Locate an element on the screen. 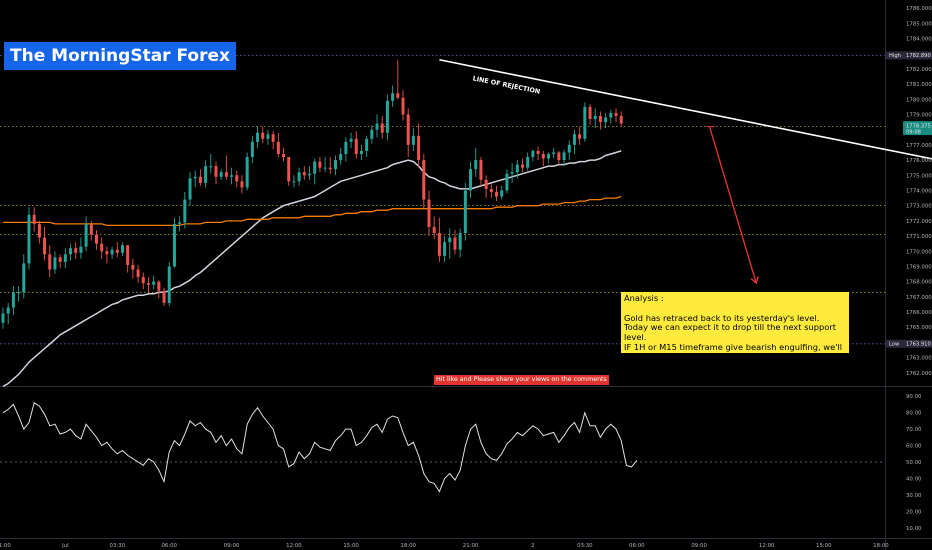 This screenshot has width=932, height=550. projection-arrow is located at coordinates (732, 205).